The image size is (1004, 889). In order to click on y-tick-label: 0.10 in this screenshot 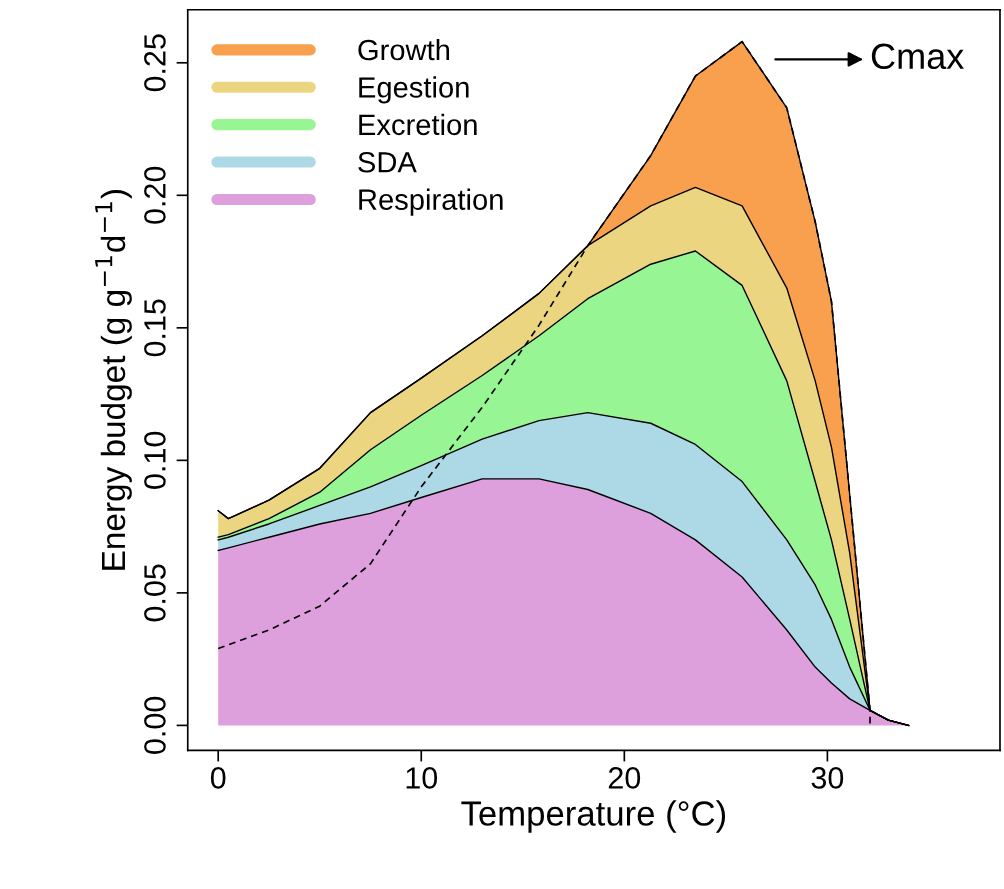, I will do `click(155, 460)`.